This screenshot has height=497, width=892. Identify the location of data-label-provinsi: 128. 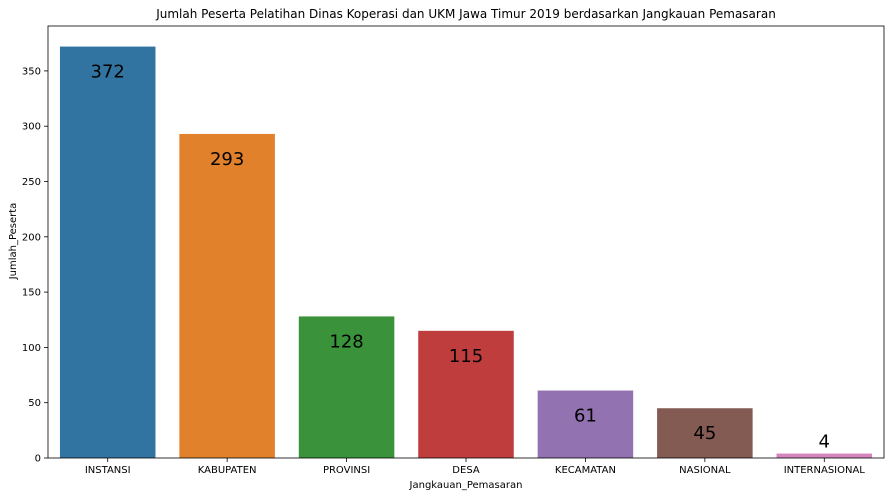
(346, 341).